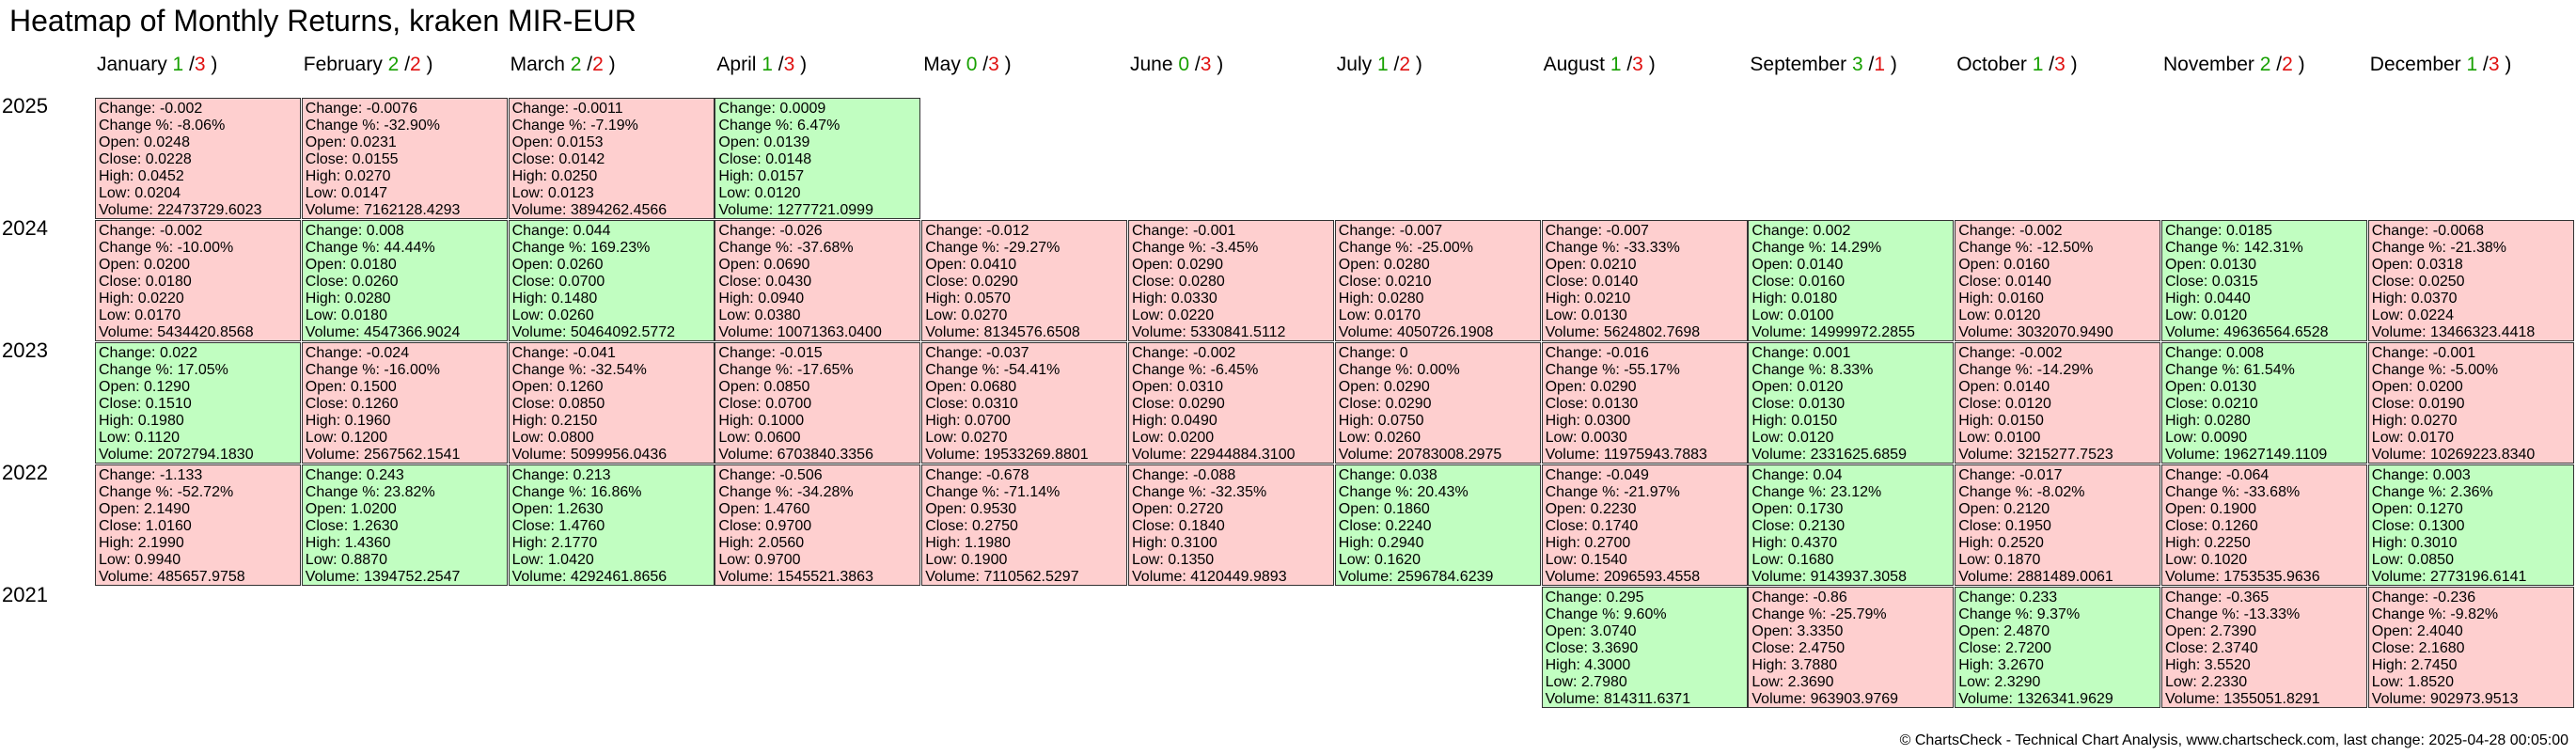 This screenshot has height=755, width=2576. I want to click on month-down-count: 1, so click(1880, 64).